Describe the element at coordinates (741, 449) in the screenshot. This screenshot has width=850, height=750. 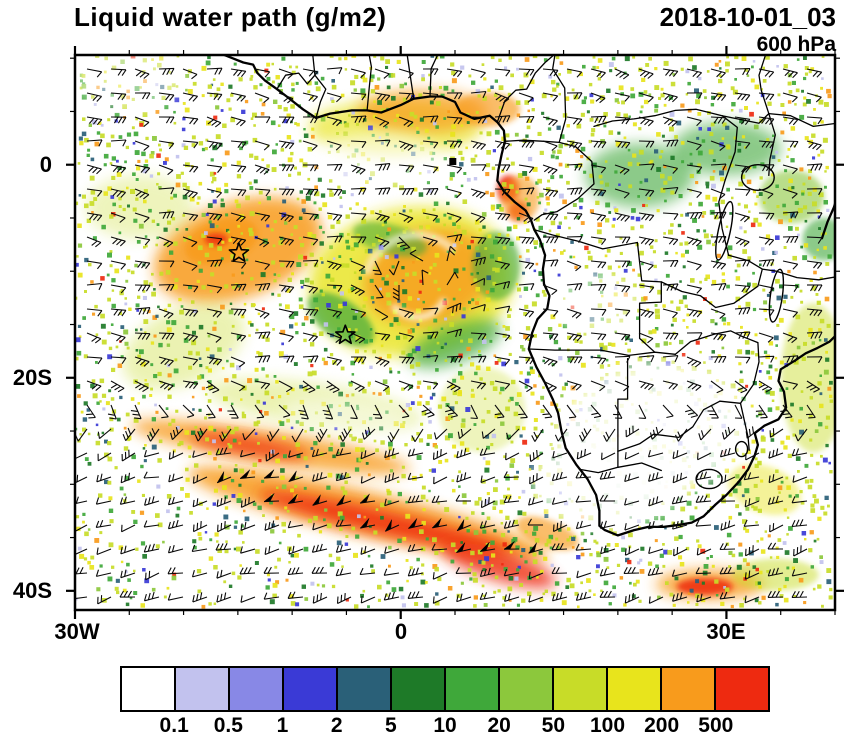
I see `lake-or-enclave-outline` at that location.